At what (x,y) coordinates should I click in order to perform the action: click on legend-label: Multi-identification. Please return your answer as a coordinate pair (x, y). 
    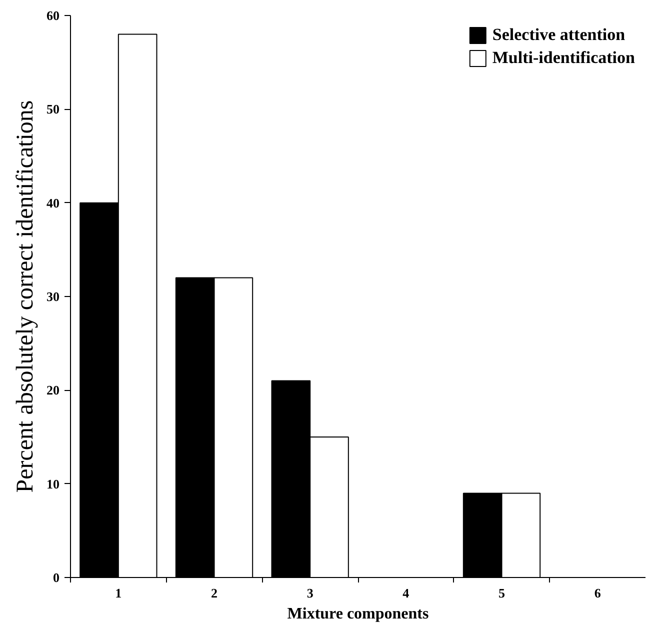
    Looking at the image, I should click on (563, 58).